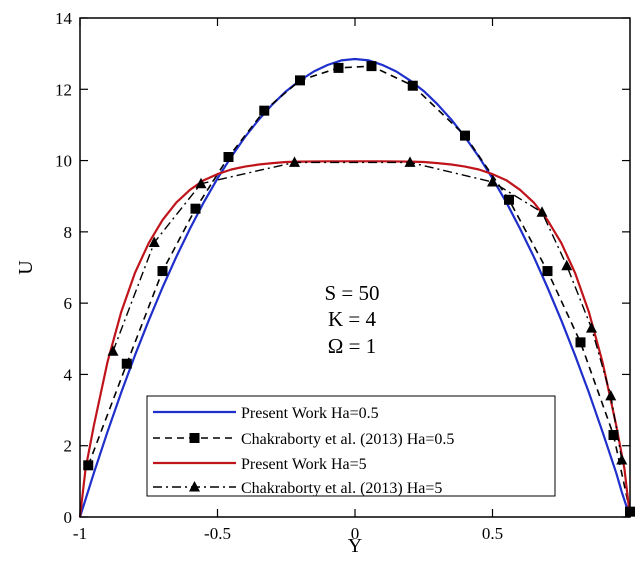 The width and height of the screenshot is (643, 563). Describe the element at coordinates (194, 486) in the screenshot. I see `legend-triangle-marker` at that location.